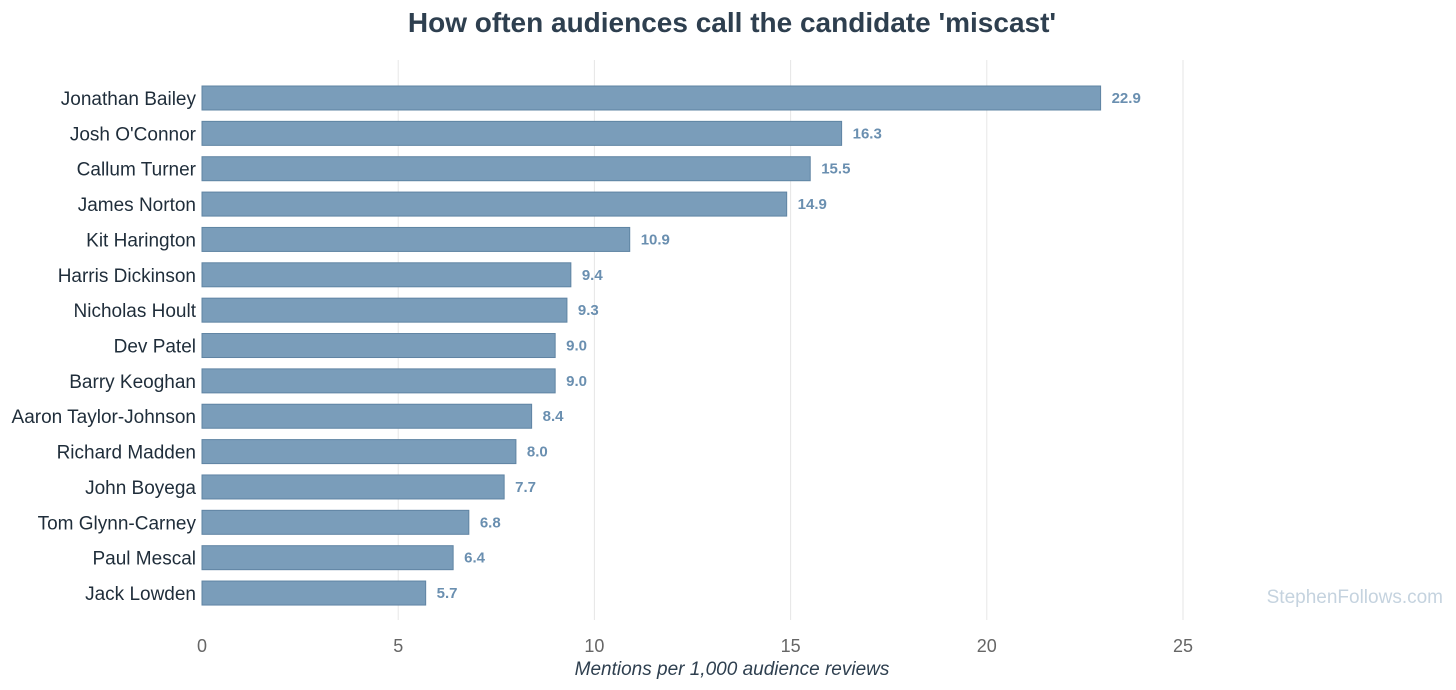  Describe the element at coordinates (145, 559) in the screenshot. I see `category-label: Paul Mescal` at that location.